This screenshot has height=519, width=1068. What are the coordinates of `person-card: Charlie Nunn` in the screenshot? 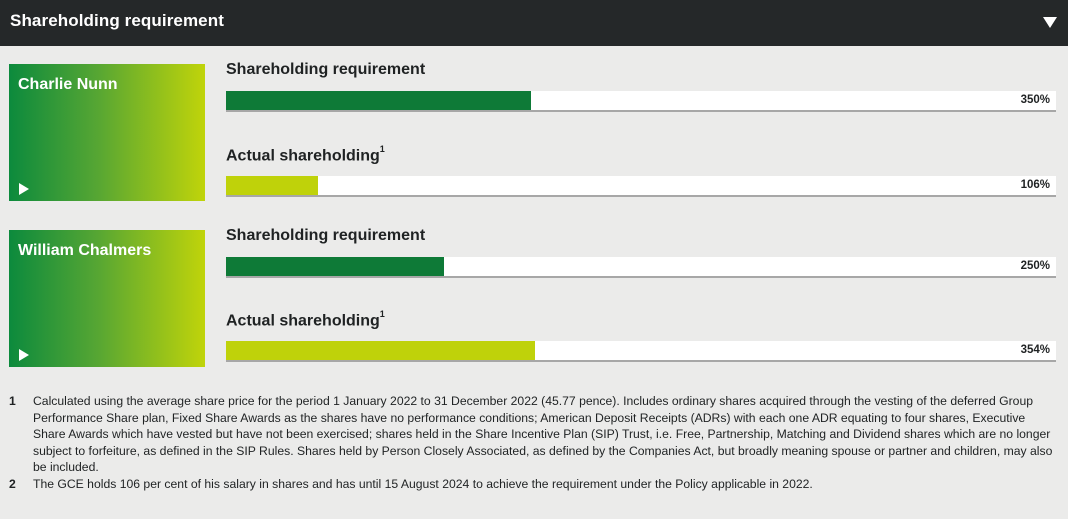 It's located at (107, 132).